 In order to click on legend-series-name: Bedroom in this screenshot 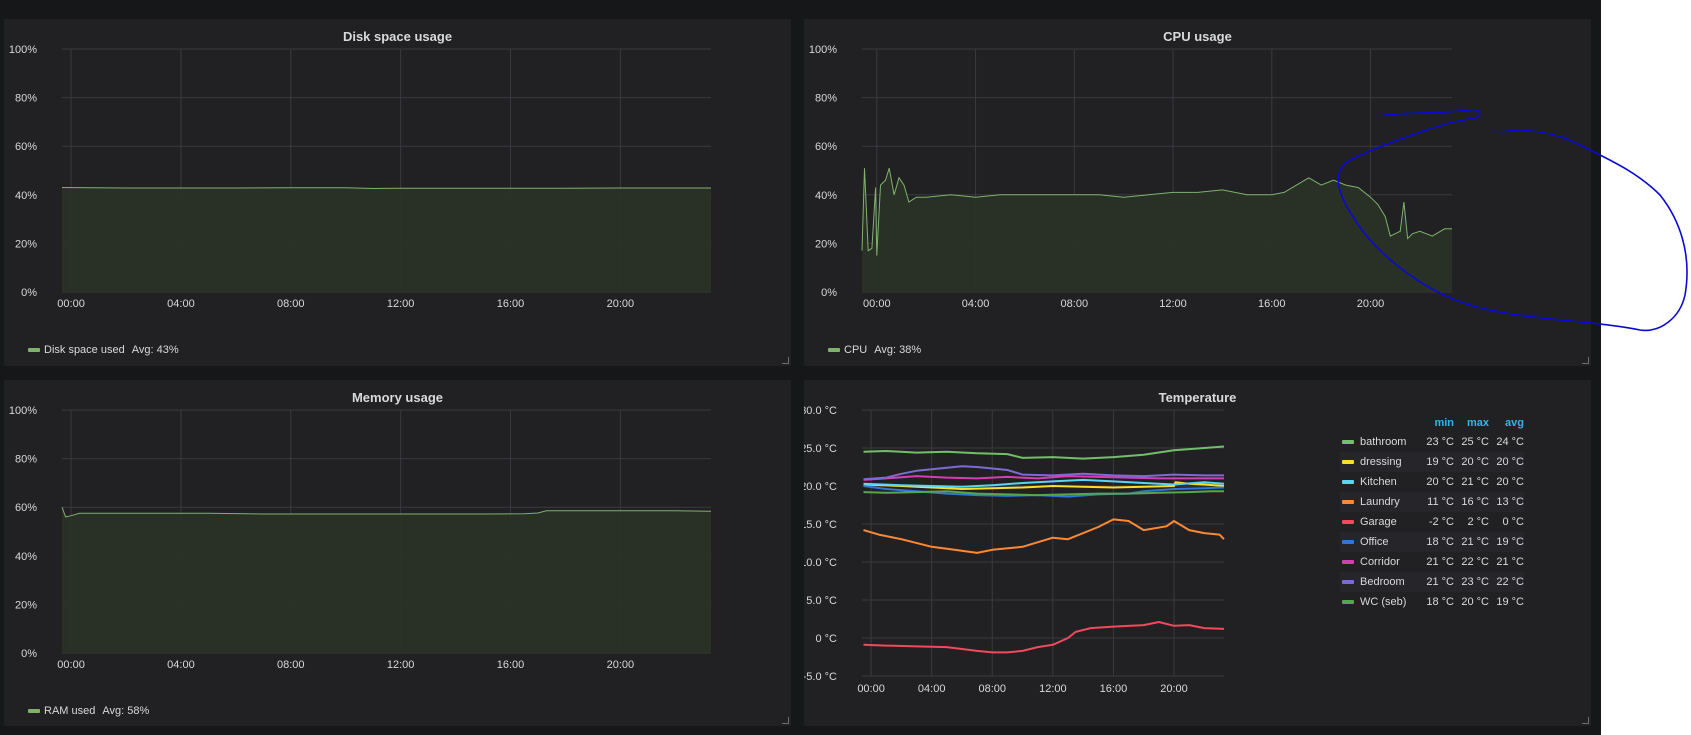, I will do `click(1382, 582)`.